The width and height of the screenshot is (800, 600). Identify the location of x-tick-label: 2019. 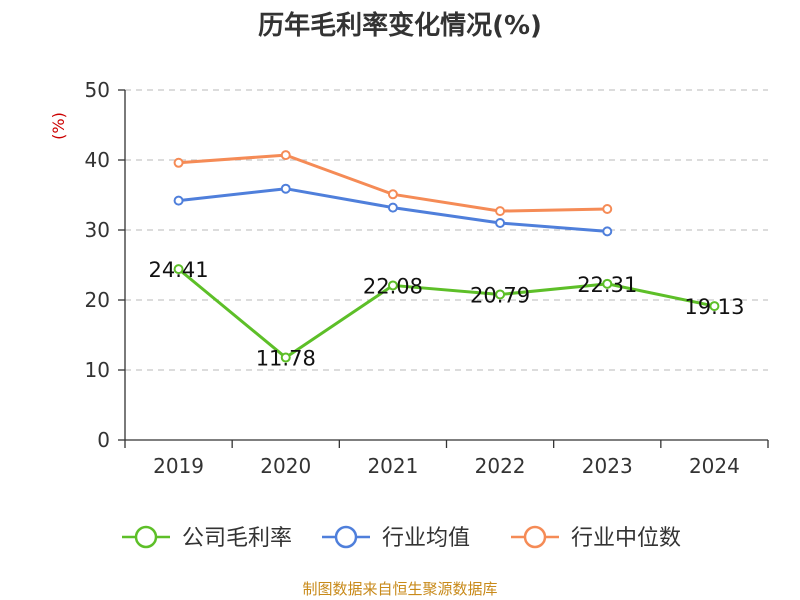
(178, 466).